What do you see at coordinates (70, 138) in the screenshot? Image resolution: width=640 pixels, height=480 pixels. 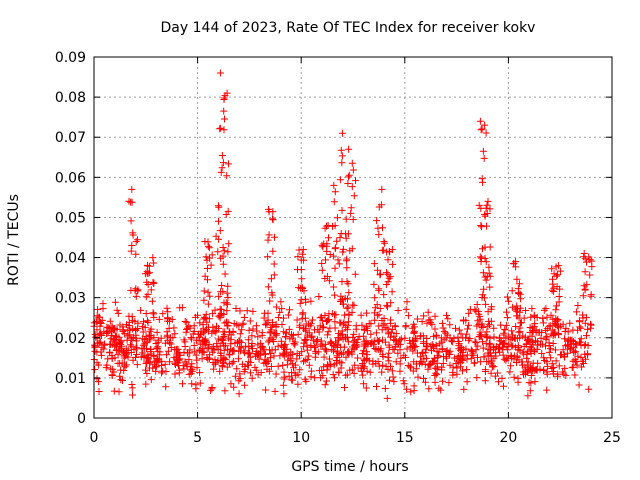 I see `y-tick-label: 0.07` at bounding box center [70, 138].